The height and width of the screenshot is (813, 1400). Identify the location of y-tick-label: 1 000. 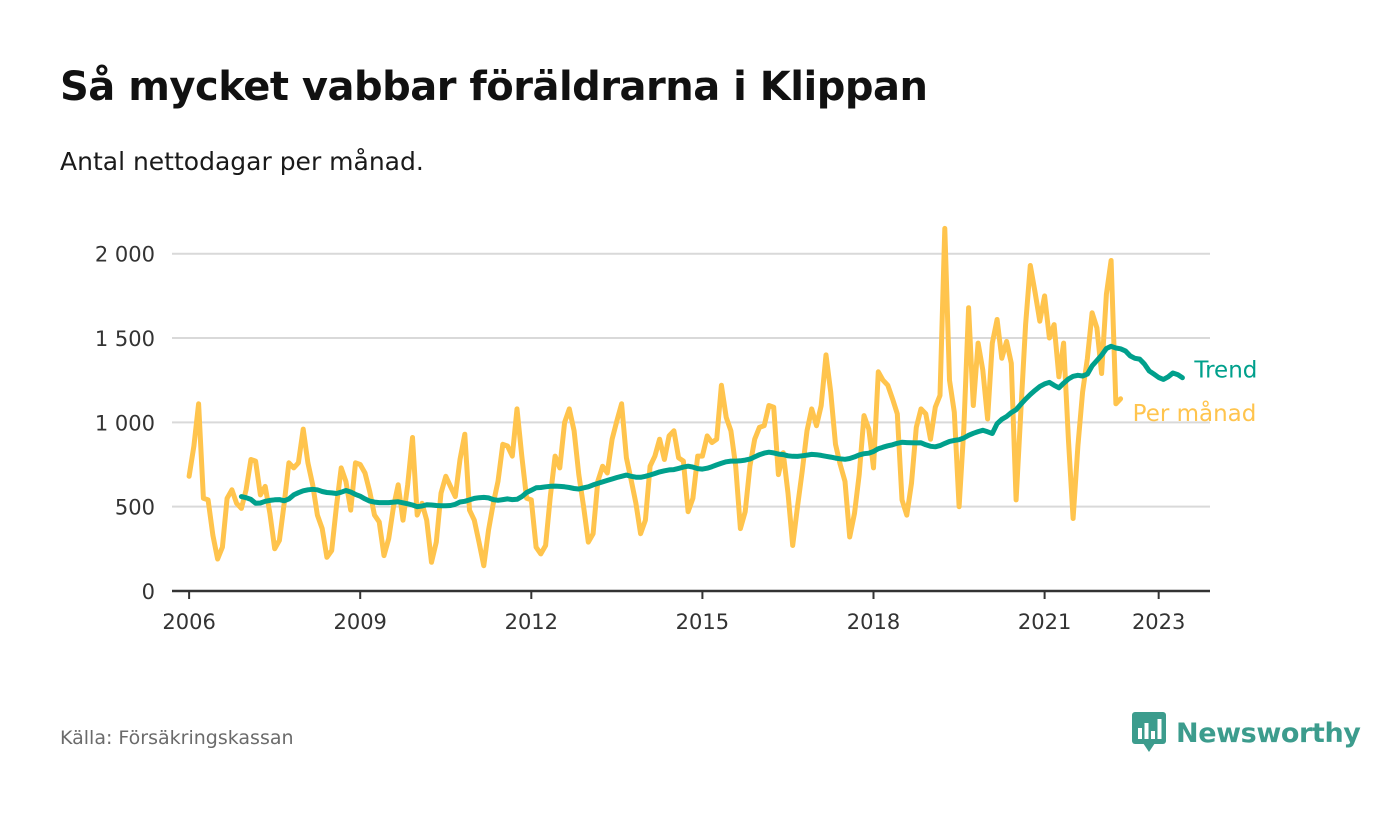
(125, 423).